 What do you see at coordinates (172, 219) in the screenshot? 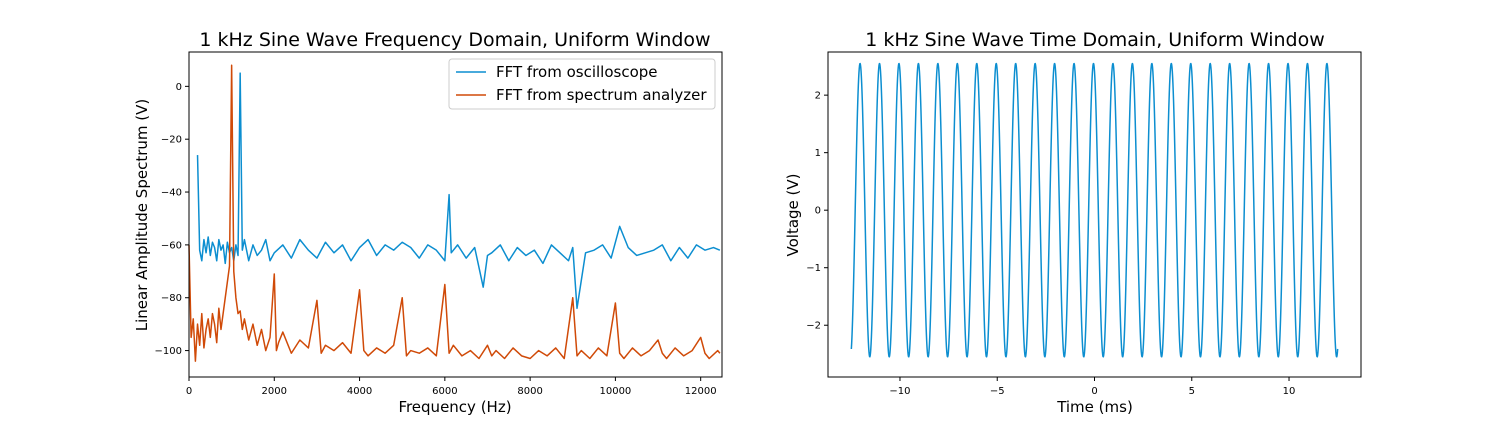
I see `y-ticks: 0 −20 −40 −60 −80 −100` at bounding box center [172, 219].